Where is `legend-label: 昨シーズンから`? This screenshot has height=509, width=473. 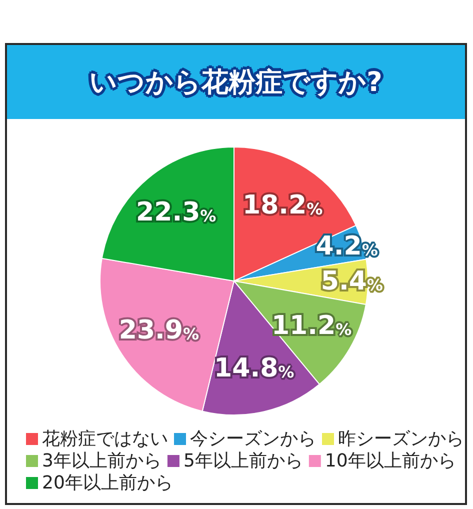 legend-label: 昨シーズンから is located at coordinates (401, 439).